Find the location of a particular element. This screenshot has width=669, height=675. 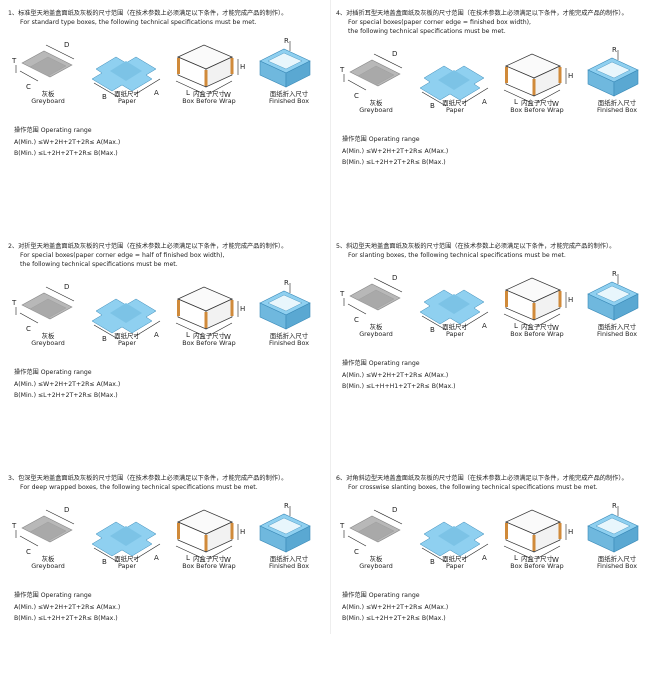

column-divider is located at coordinates (330, 317).